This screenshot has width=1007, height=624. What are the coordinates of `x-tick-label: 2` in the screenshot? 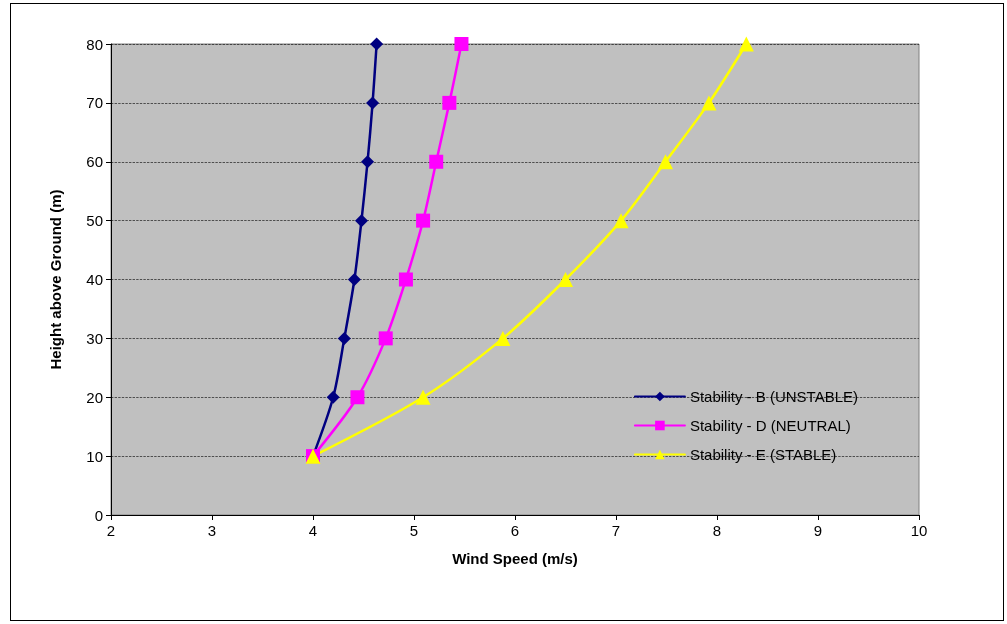 It's located at (111, 530).